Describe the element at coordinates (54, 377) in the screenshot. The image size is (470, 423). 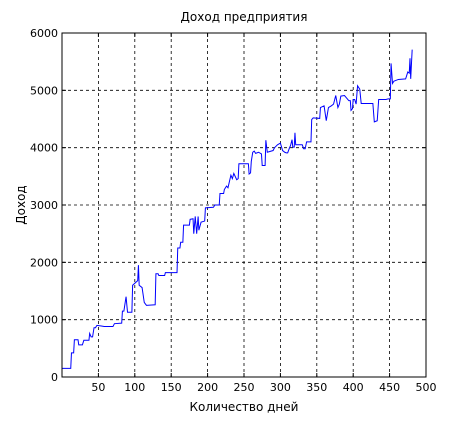
I see `y-tick-label: 0` at that location.